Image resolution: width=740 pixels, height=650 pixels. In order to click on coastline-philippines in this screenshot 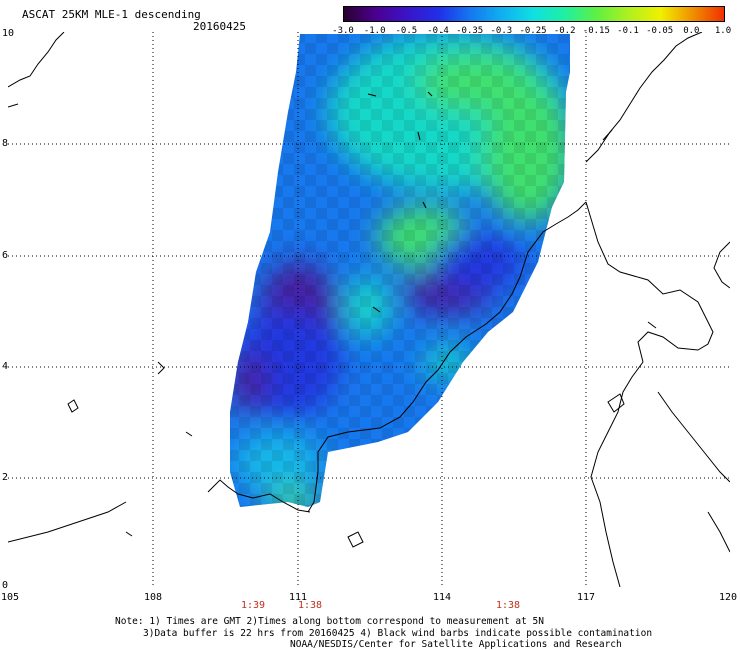, I will do `click(721, 265)`.